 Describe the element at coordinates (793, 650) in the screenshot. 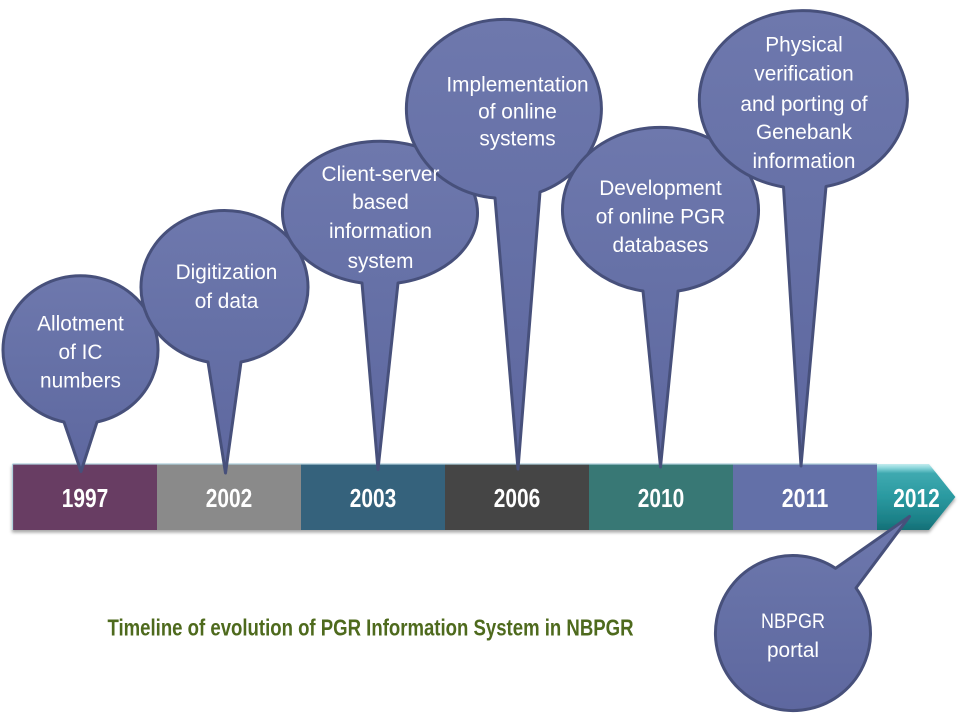

I see `svg-text: portal` at that location.